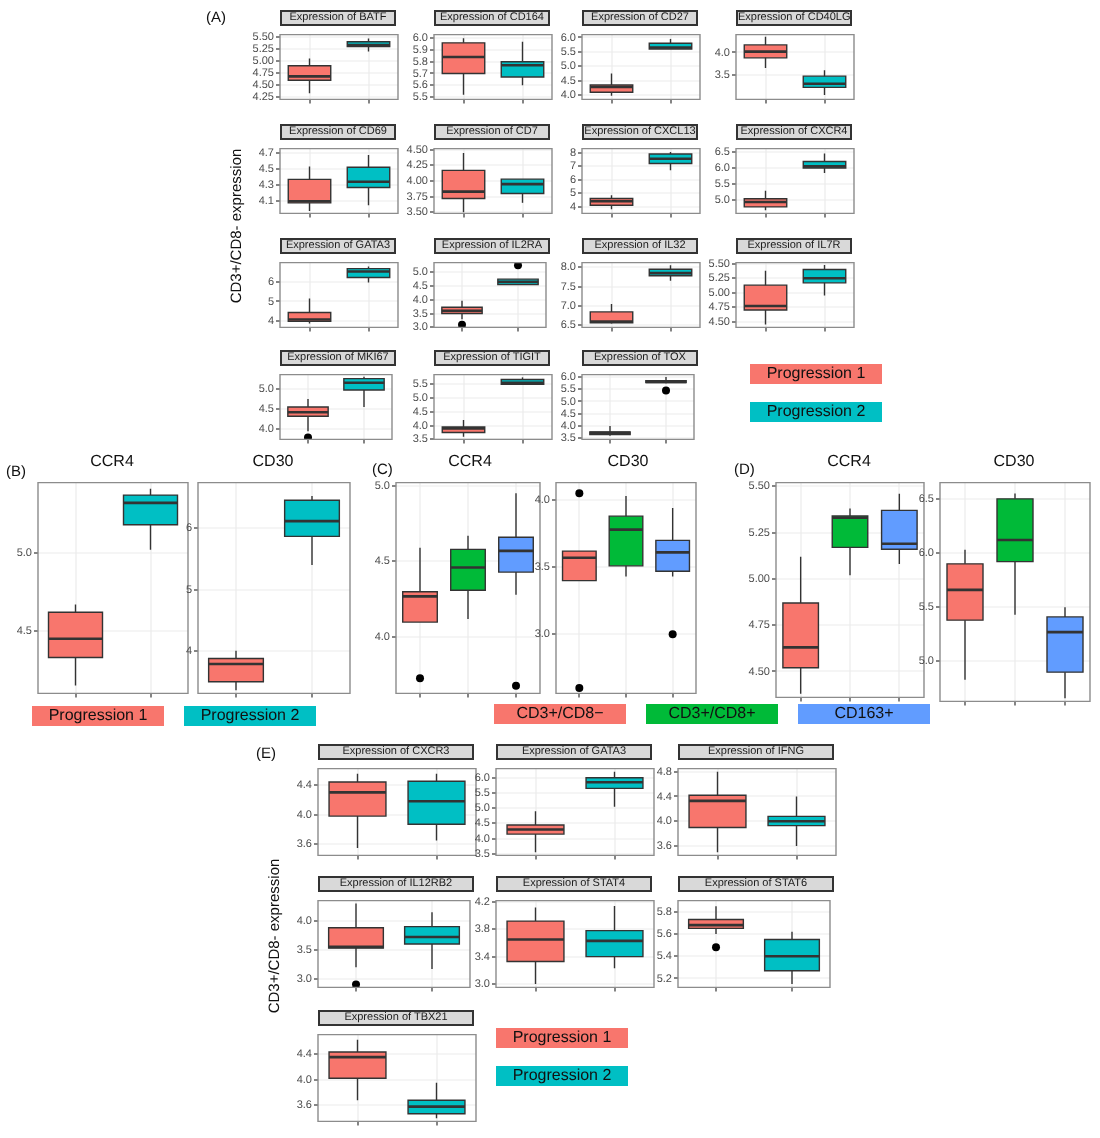 The width and height of the screenshot is (1100, 1138). Describe the element at coordinates (560, 713) in the screenshot. I see `text: CD3+/CD8−` at that location.